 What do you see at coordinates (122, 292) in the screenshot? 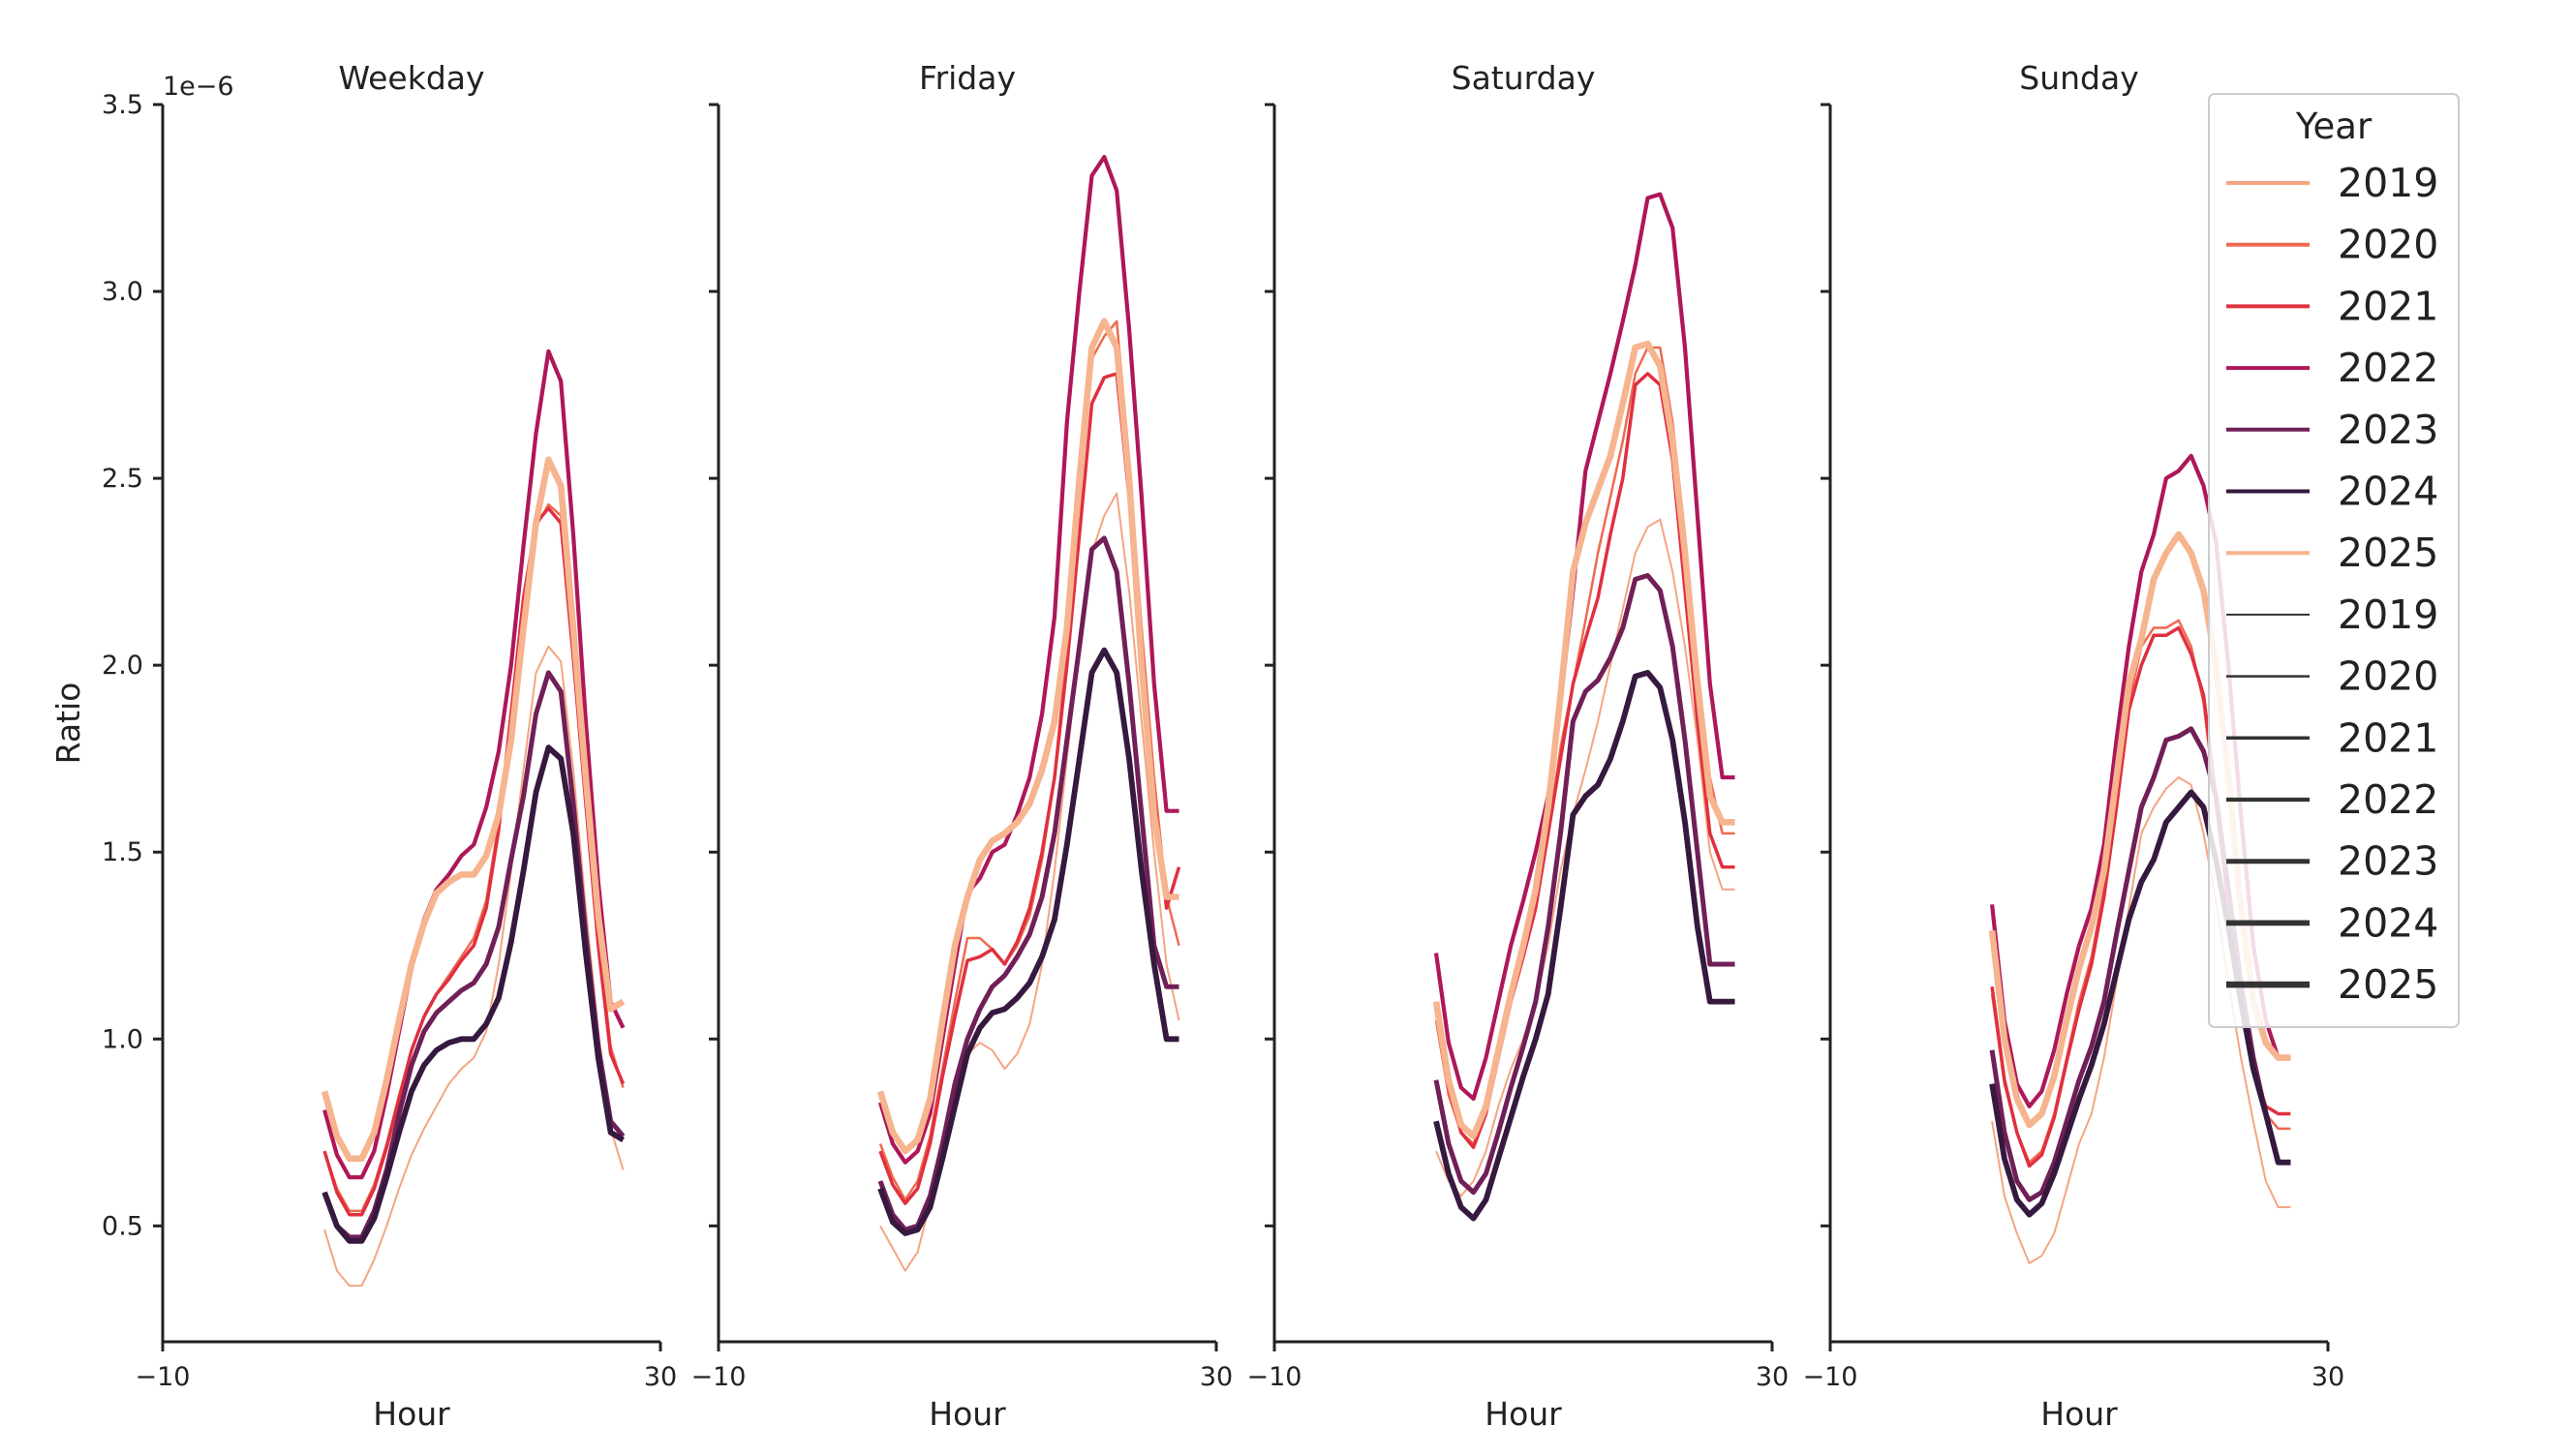
I see `y-tick-label: 3.0` at bounding box center [122, 292].